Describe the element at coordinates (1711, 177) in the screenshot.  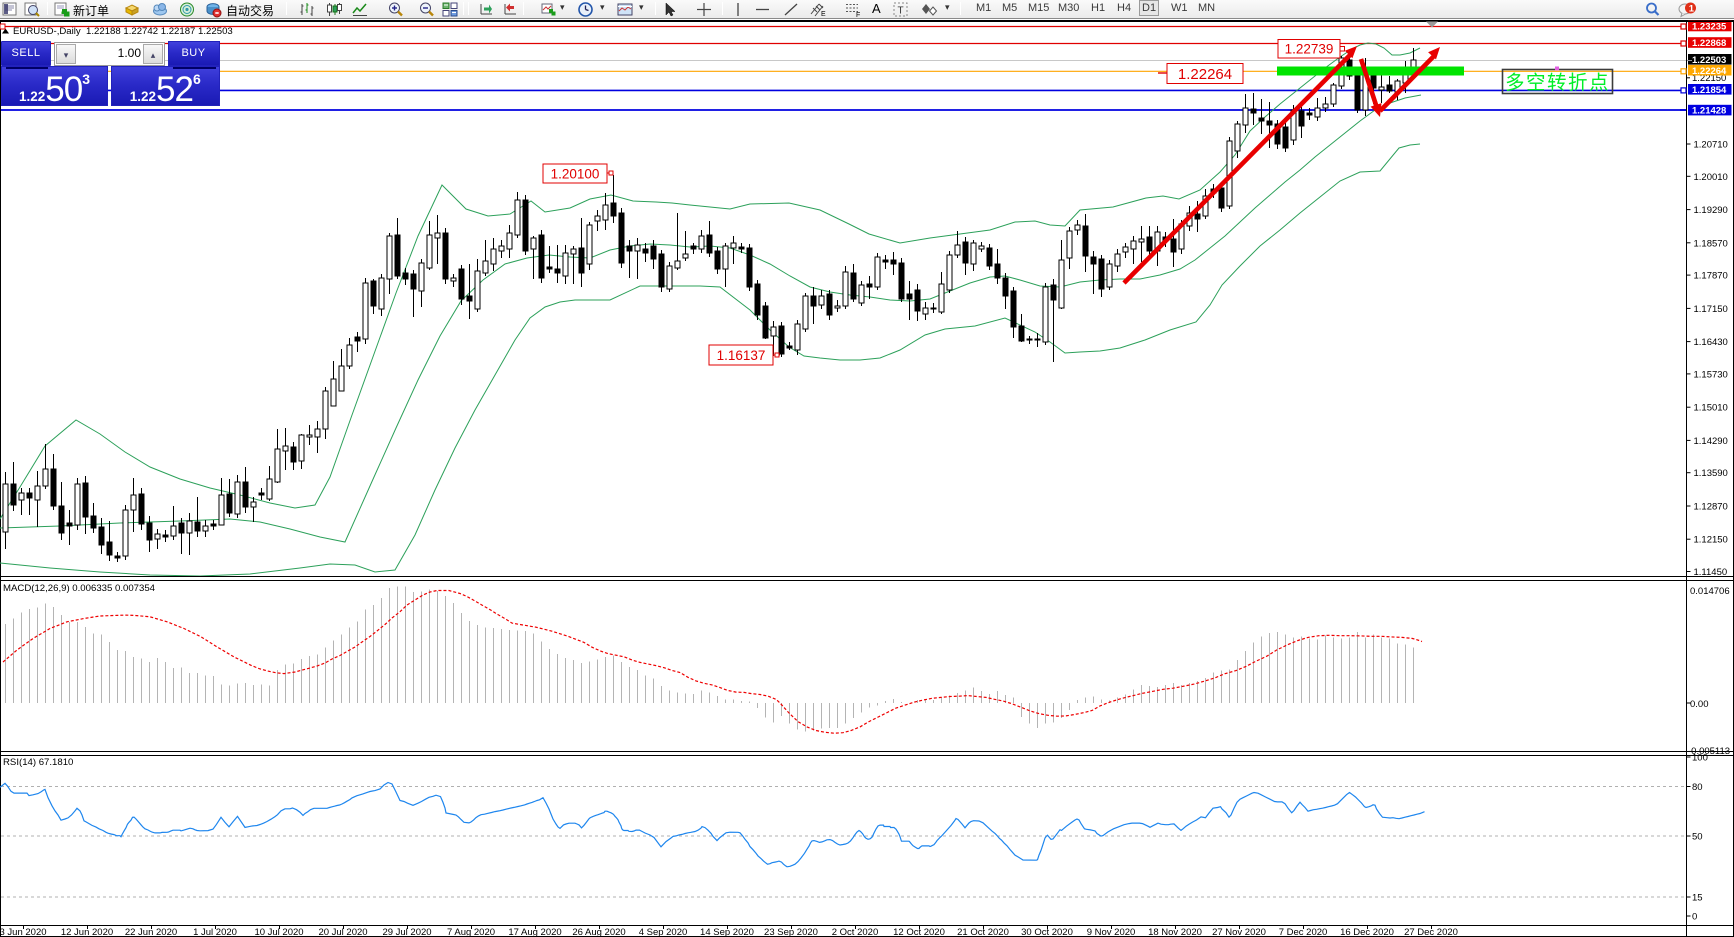
I see `svg-text: 1.20010` at that location.